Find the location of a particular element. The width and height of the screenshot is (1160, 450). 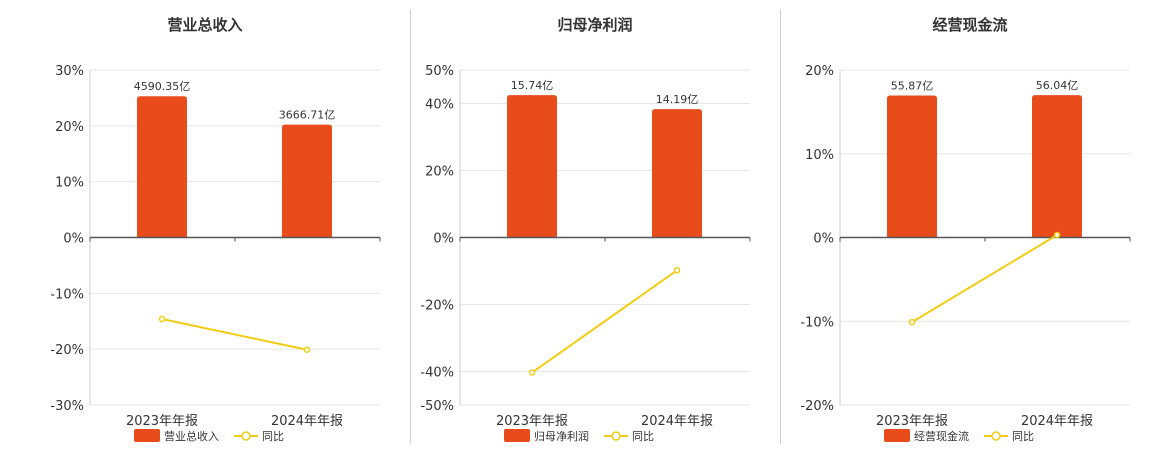

y-tick-label: 30% is located at coordinates (69, 71).